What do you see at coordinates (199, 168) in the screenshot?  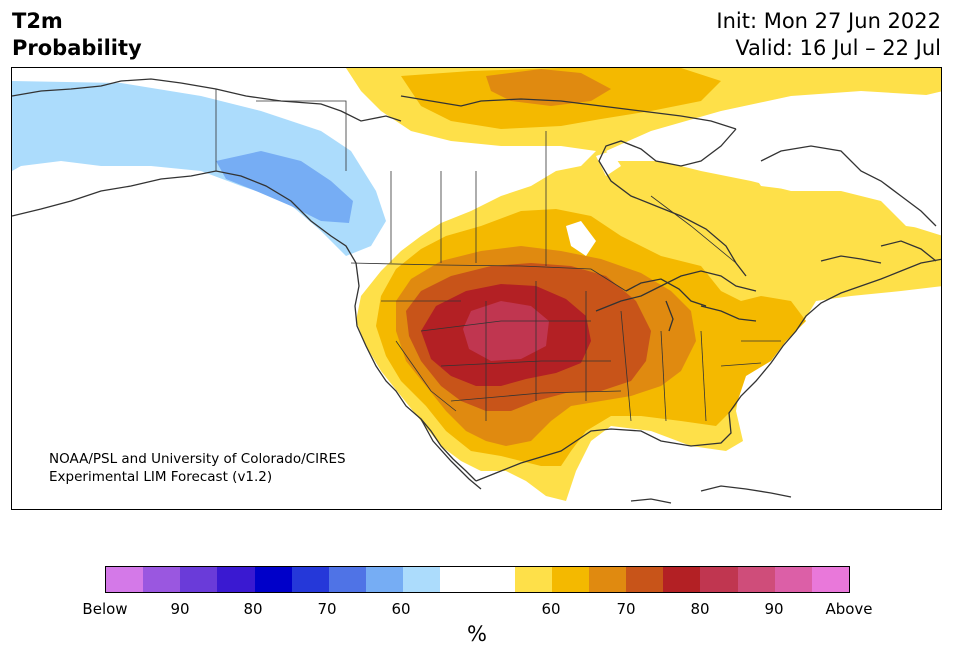 I see `below-60-area` at bounding box center [199, 168].